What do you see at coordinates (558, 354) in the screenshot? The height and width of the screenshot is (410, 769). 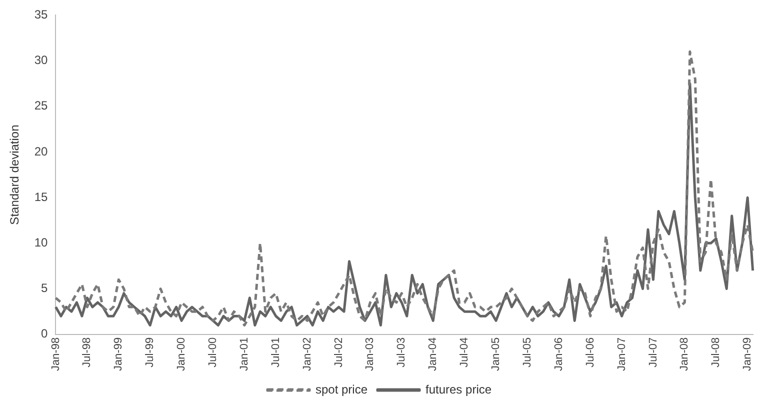 I see `x-tick-label: Jan-06` at bounding box center [558, 354].